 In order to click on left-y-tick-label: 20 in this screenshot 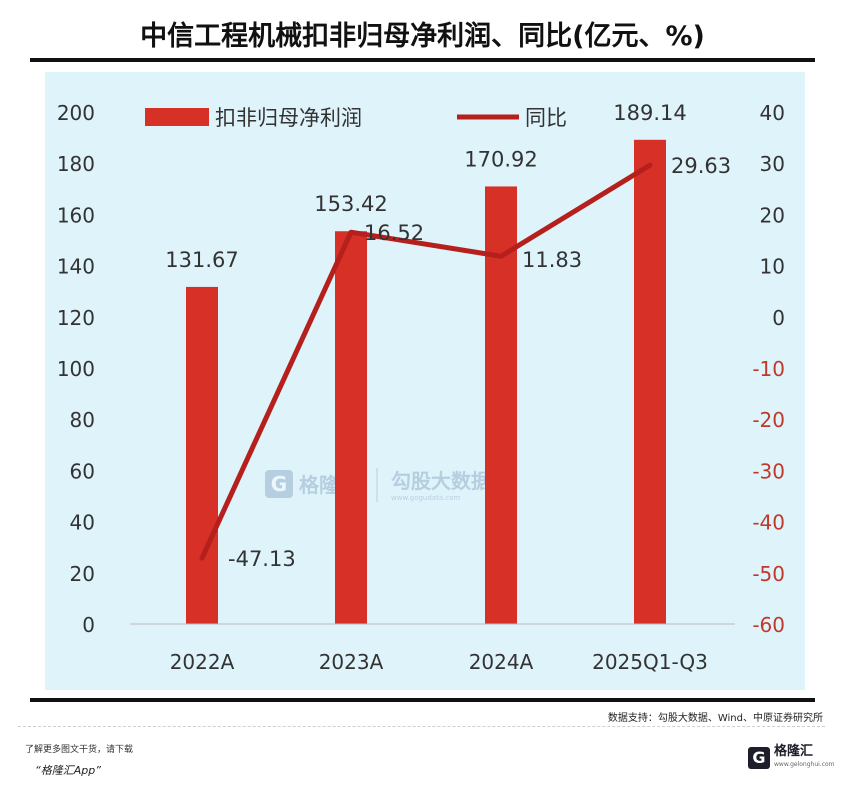, I will do `click(82, 574)`.